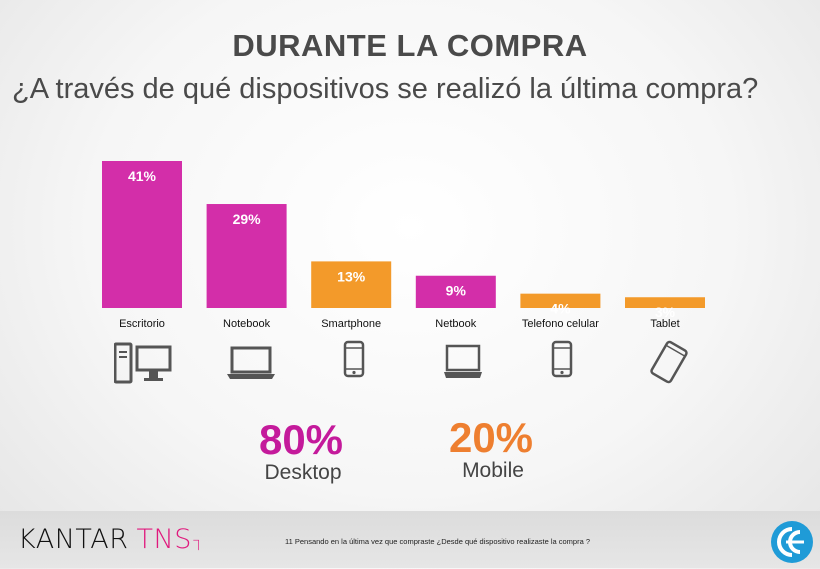 This screenshot has height=569, width=820. I want to click on bar-value-label: 3%, so click(665, 312).